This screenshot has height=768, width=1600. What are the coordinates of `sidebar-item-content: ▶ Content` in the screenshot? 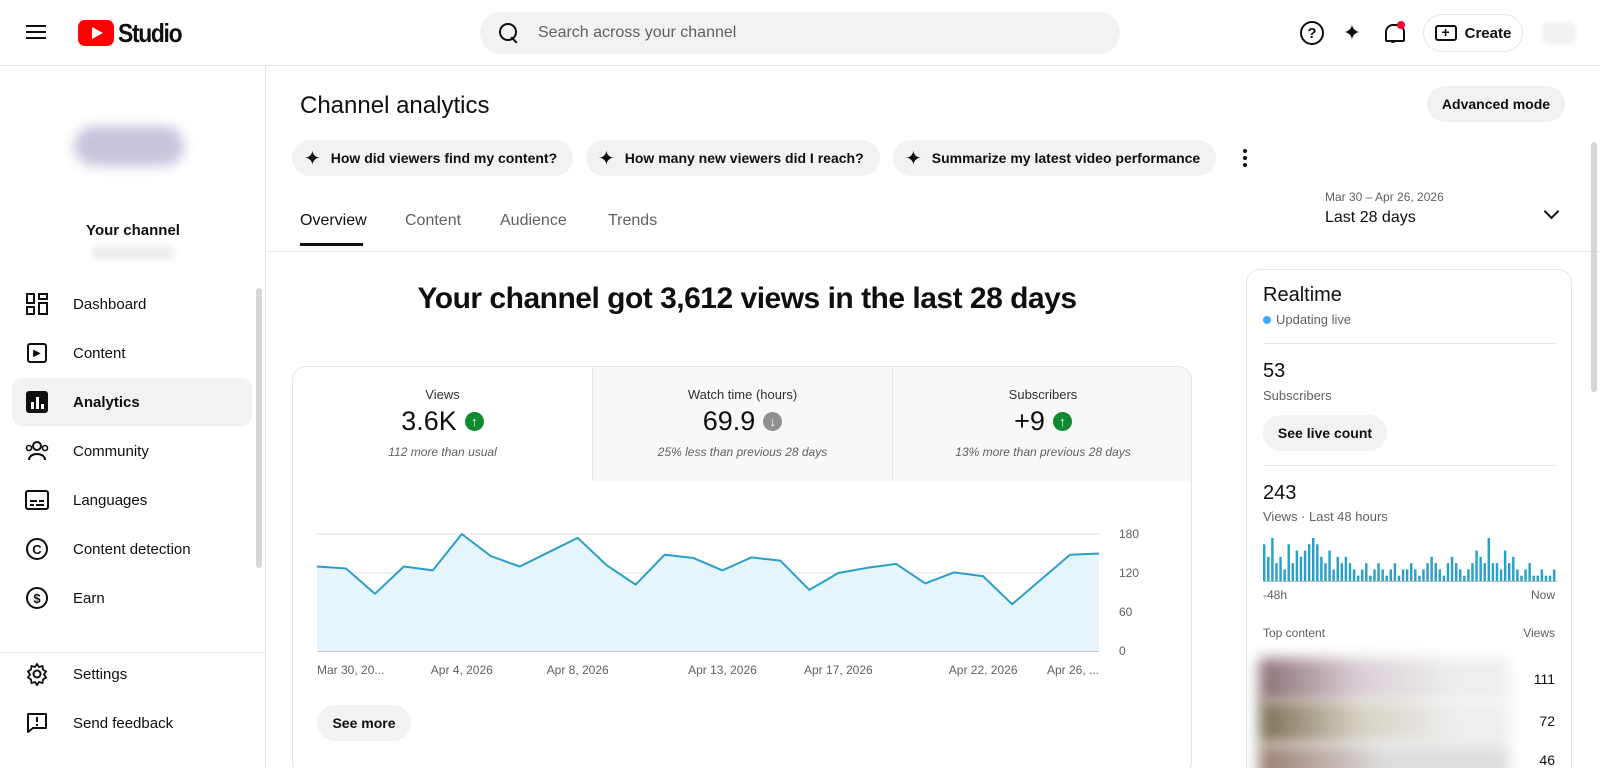 It's located at (132, 353).